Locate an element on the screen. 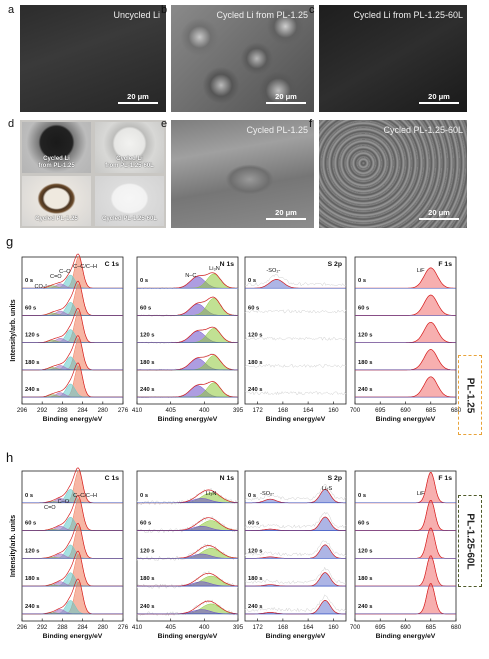 The width and height of the screenshot is (489, 659). x-tick-label: 276 is located at coordinates (123, 410).